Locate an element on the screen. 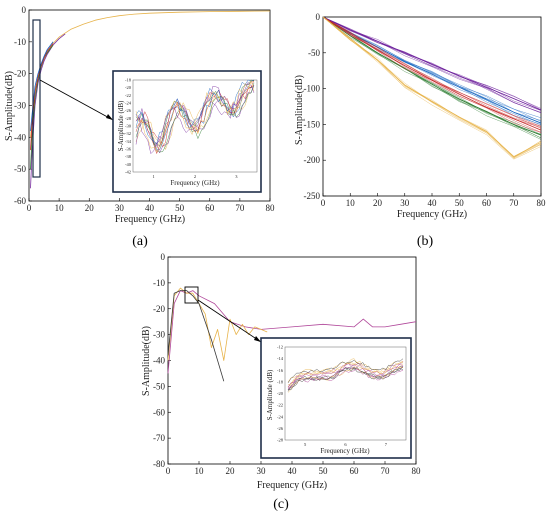 This screenshot has width=550, height=519. y-tick-label: -70 is located at coordinates (159, 438).